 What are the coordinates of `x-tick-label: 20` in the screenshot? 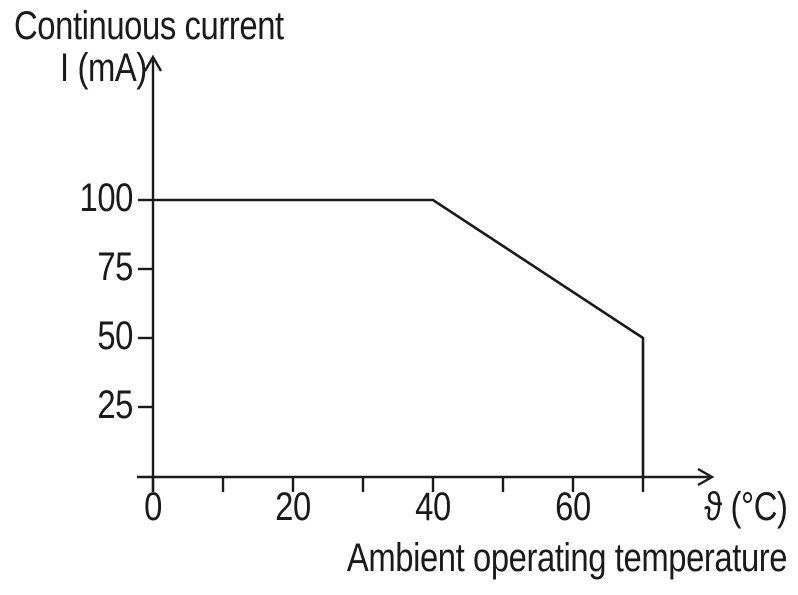 It's located at (293, 507).